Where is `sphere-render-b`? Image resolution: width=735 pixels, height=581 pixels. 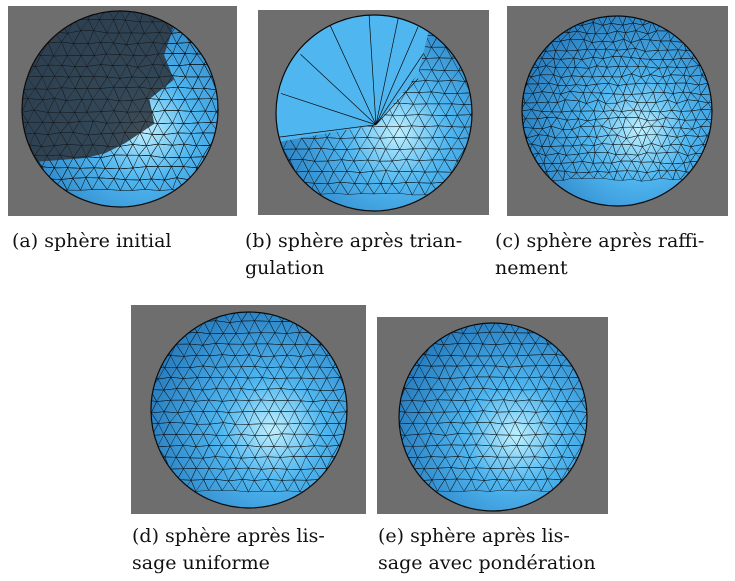 sphere-render-b is located at coordinates (374, 113).